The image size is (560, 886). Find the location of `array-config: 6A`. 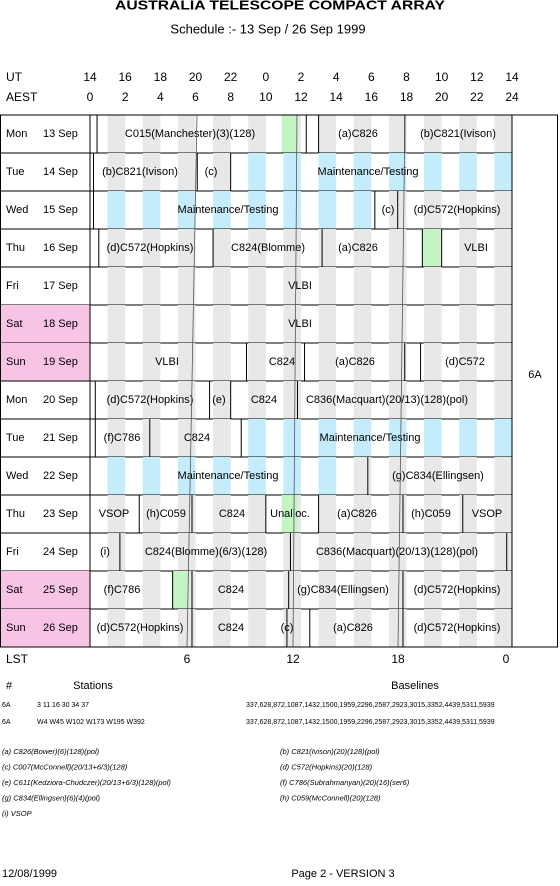

array-config: 6A is located at coordinates (535, 375).